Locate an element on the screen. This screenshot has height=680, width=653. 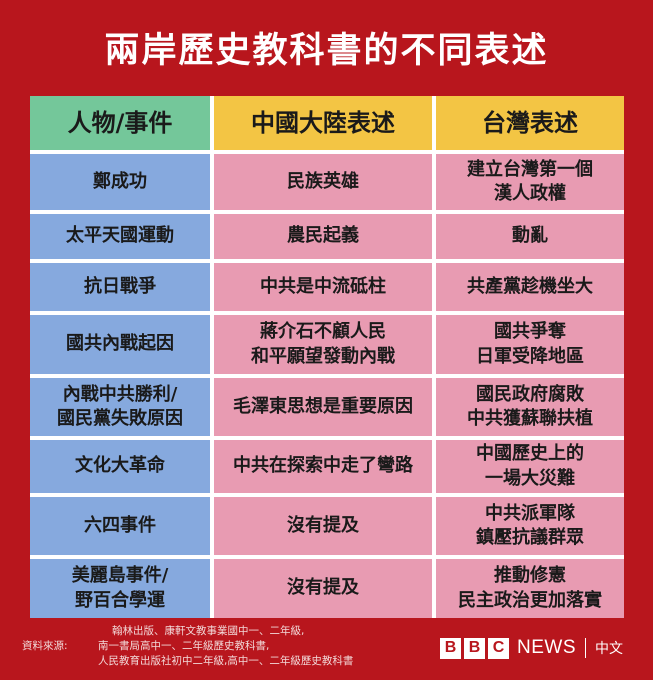
brand-divider is located at coordinates (585, 648).